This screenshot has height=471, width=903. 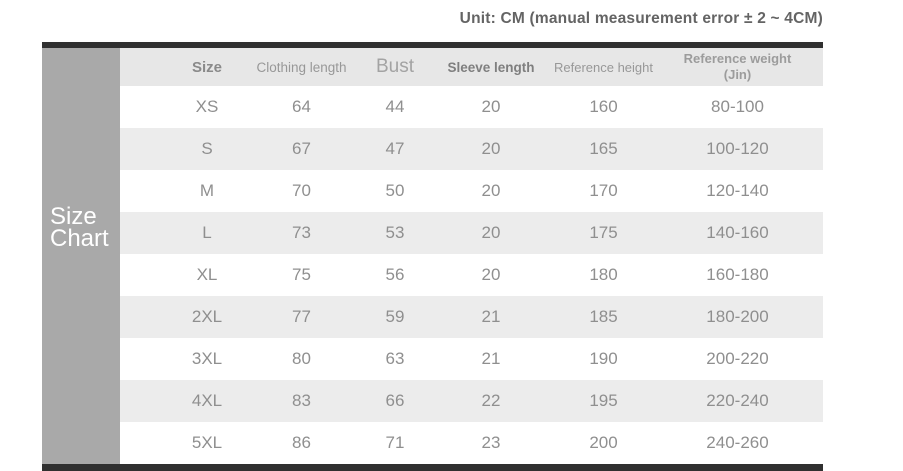 I want to click on value-cell: 56, so click(x=395, y=274).